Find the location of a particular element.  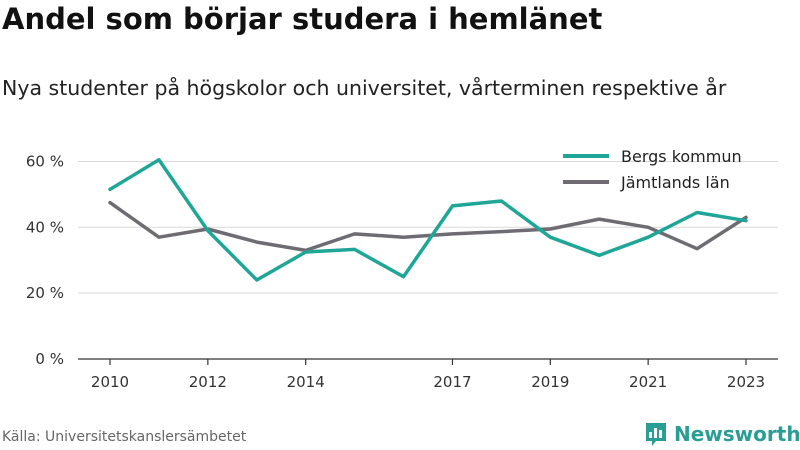

legend-label: Bergs kommun is located at coordinates (681, 156).